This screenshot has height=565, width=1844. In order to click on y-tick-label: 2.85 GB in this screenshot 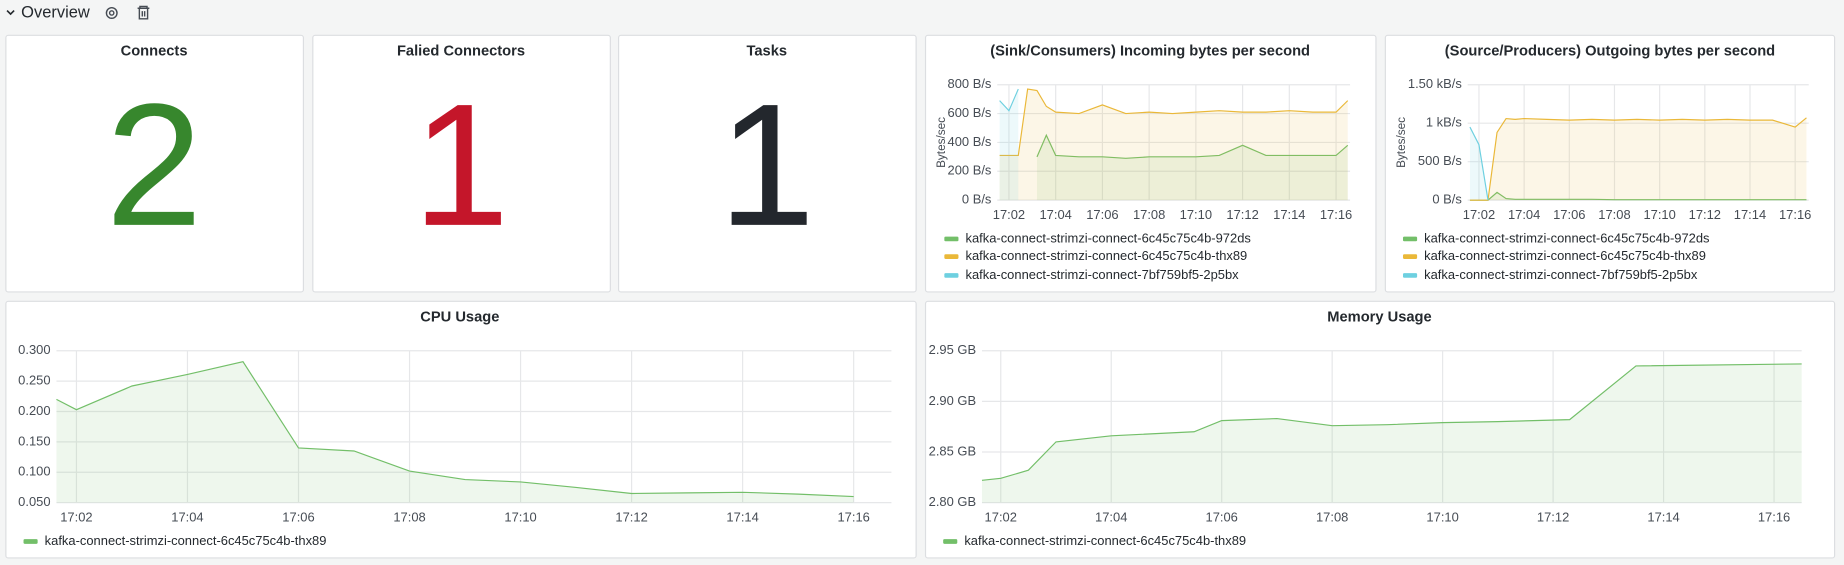, I will do `click(952, 450)`.